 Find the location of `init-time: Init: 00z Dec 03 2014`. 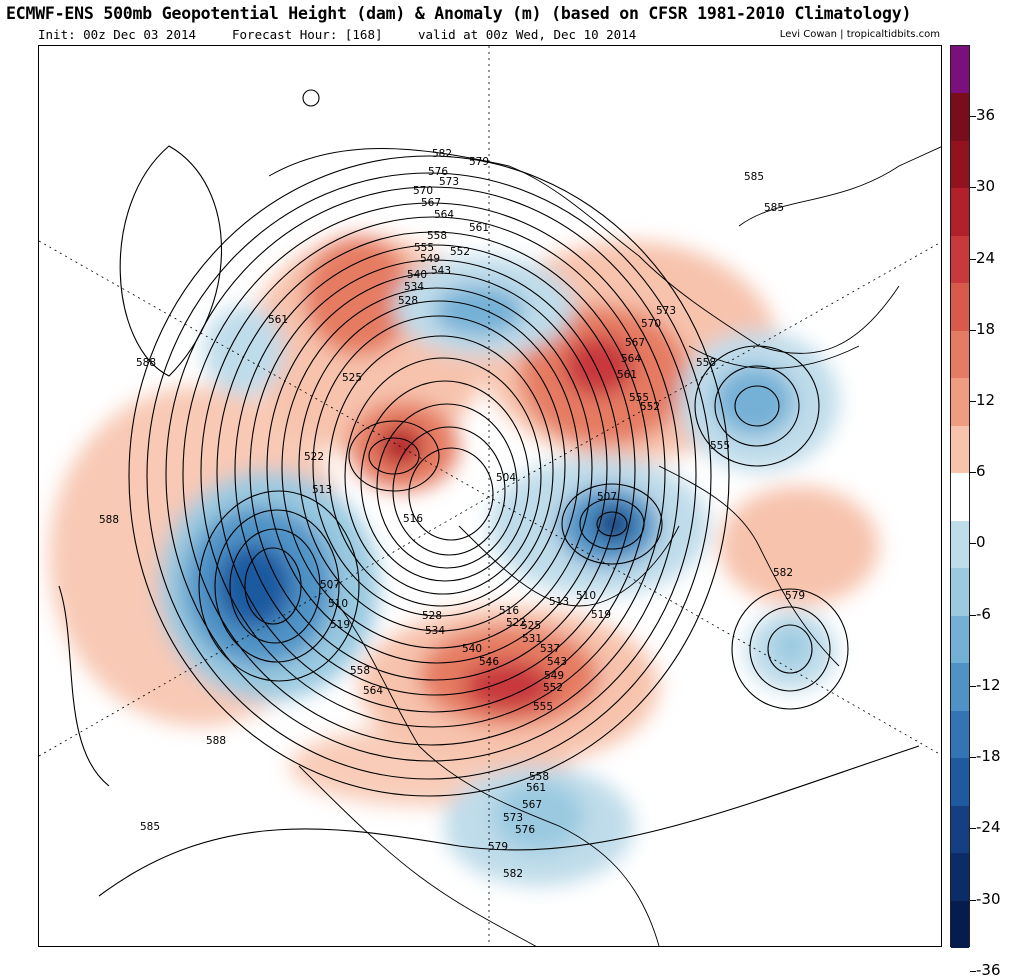

init-time: Init: 00z Dec 03 2014 is located at coordinates (117, 34).